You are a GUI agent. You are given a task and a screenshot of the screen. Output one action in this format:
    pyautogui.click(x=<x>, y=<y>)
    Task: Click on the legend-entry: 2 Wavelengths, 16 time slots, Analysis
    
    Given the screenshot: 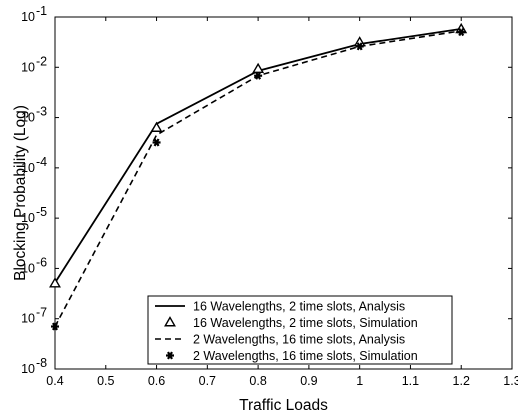 What is the action you would take?
    pyautogui.click(x=280, y=340)
    